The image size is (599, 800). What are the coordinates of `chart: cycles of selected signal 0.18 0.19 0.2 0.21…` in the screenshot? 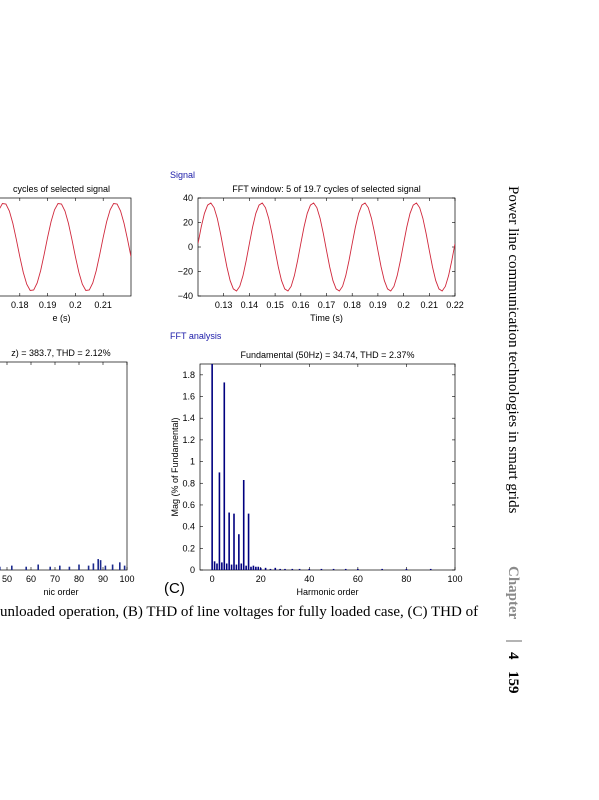 It's located at (66, 253).